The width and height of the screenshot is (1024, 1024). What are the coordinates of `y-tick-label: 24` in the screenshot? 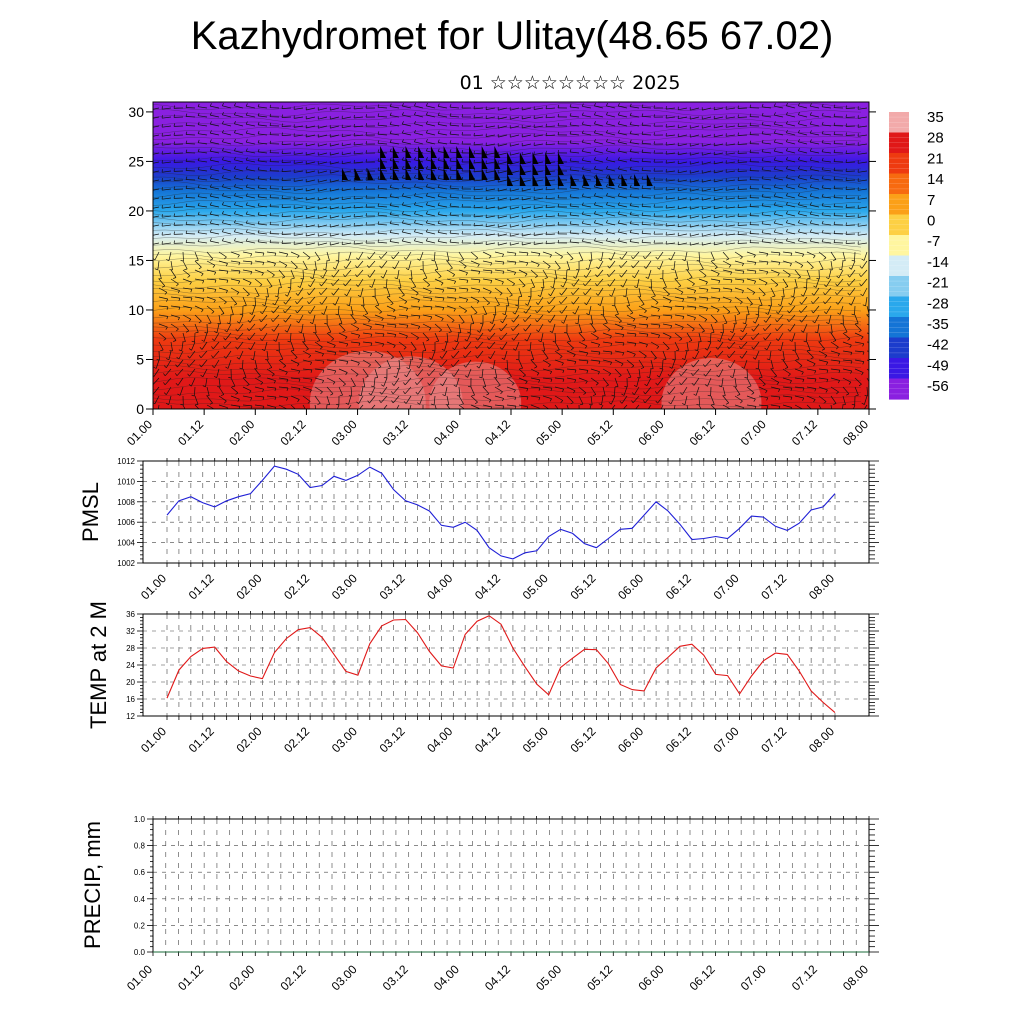 It's located at (130, 665).